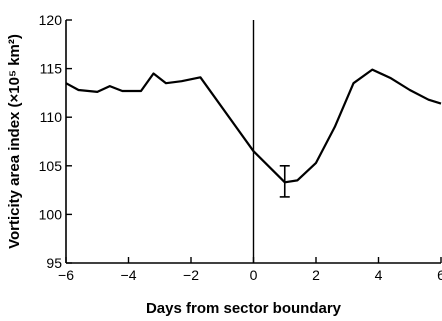 This screenshot has width=442, height=321. I want to click on x-tick-label: 2, so click(316, 275).